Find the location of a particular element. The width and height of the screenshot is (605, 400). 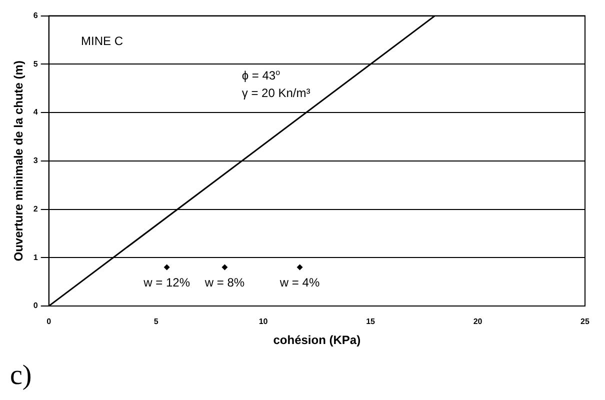

y-tick-label: 6 is located at coordinates (35, 15).